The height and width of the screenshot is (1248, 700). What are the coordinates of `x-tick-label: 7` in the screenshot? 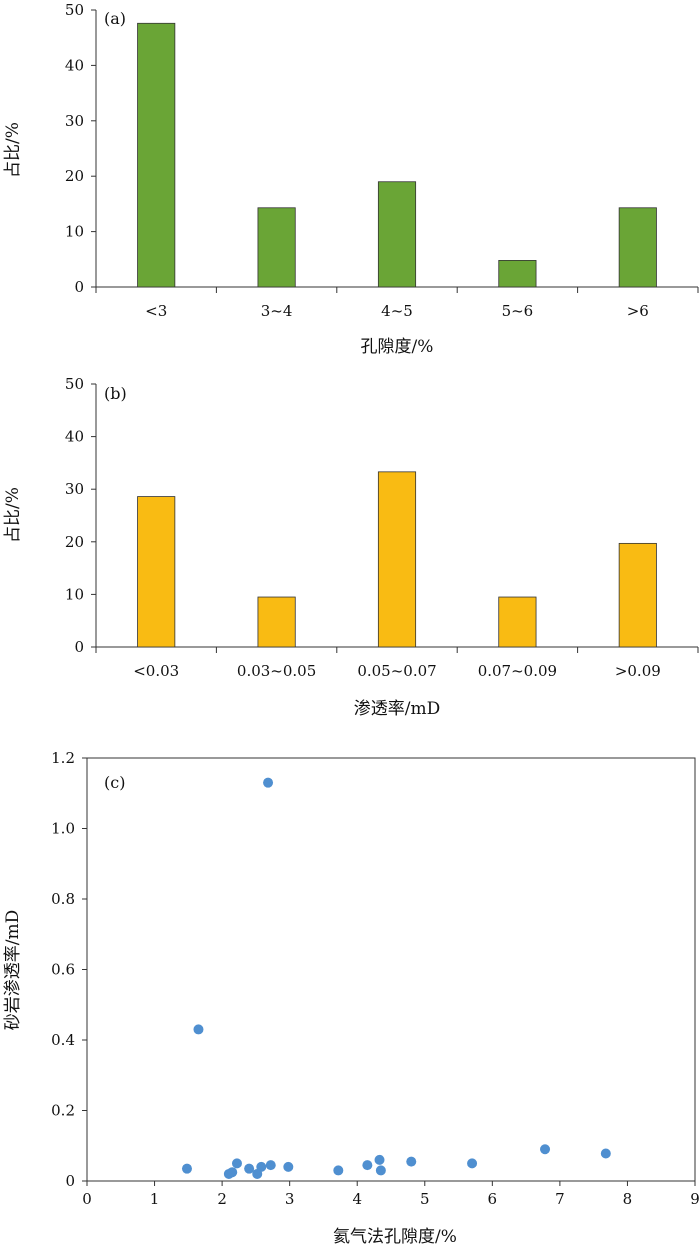 It's located at (560, 1199).